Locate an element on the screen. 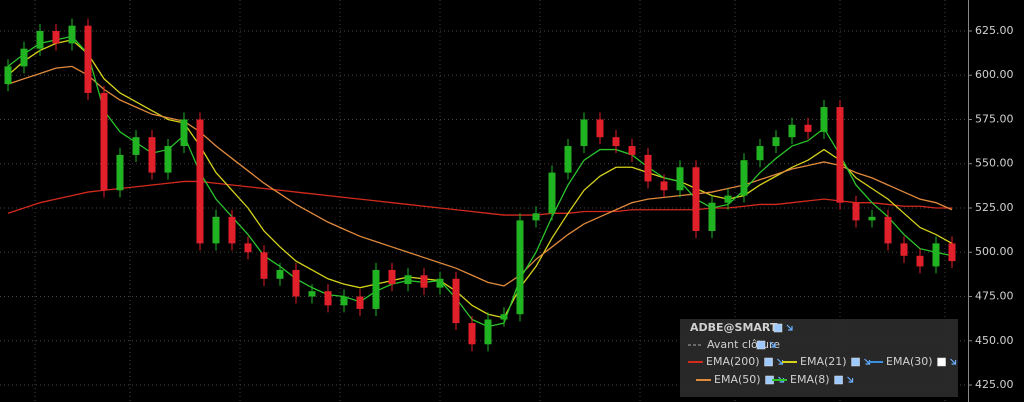 The image size is (1024, 402). y-tick-label: 500.00 is located at coordinates (994, 251).